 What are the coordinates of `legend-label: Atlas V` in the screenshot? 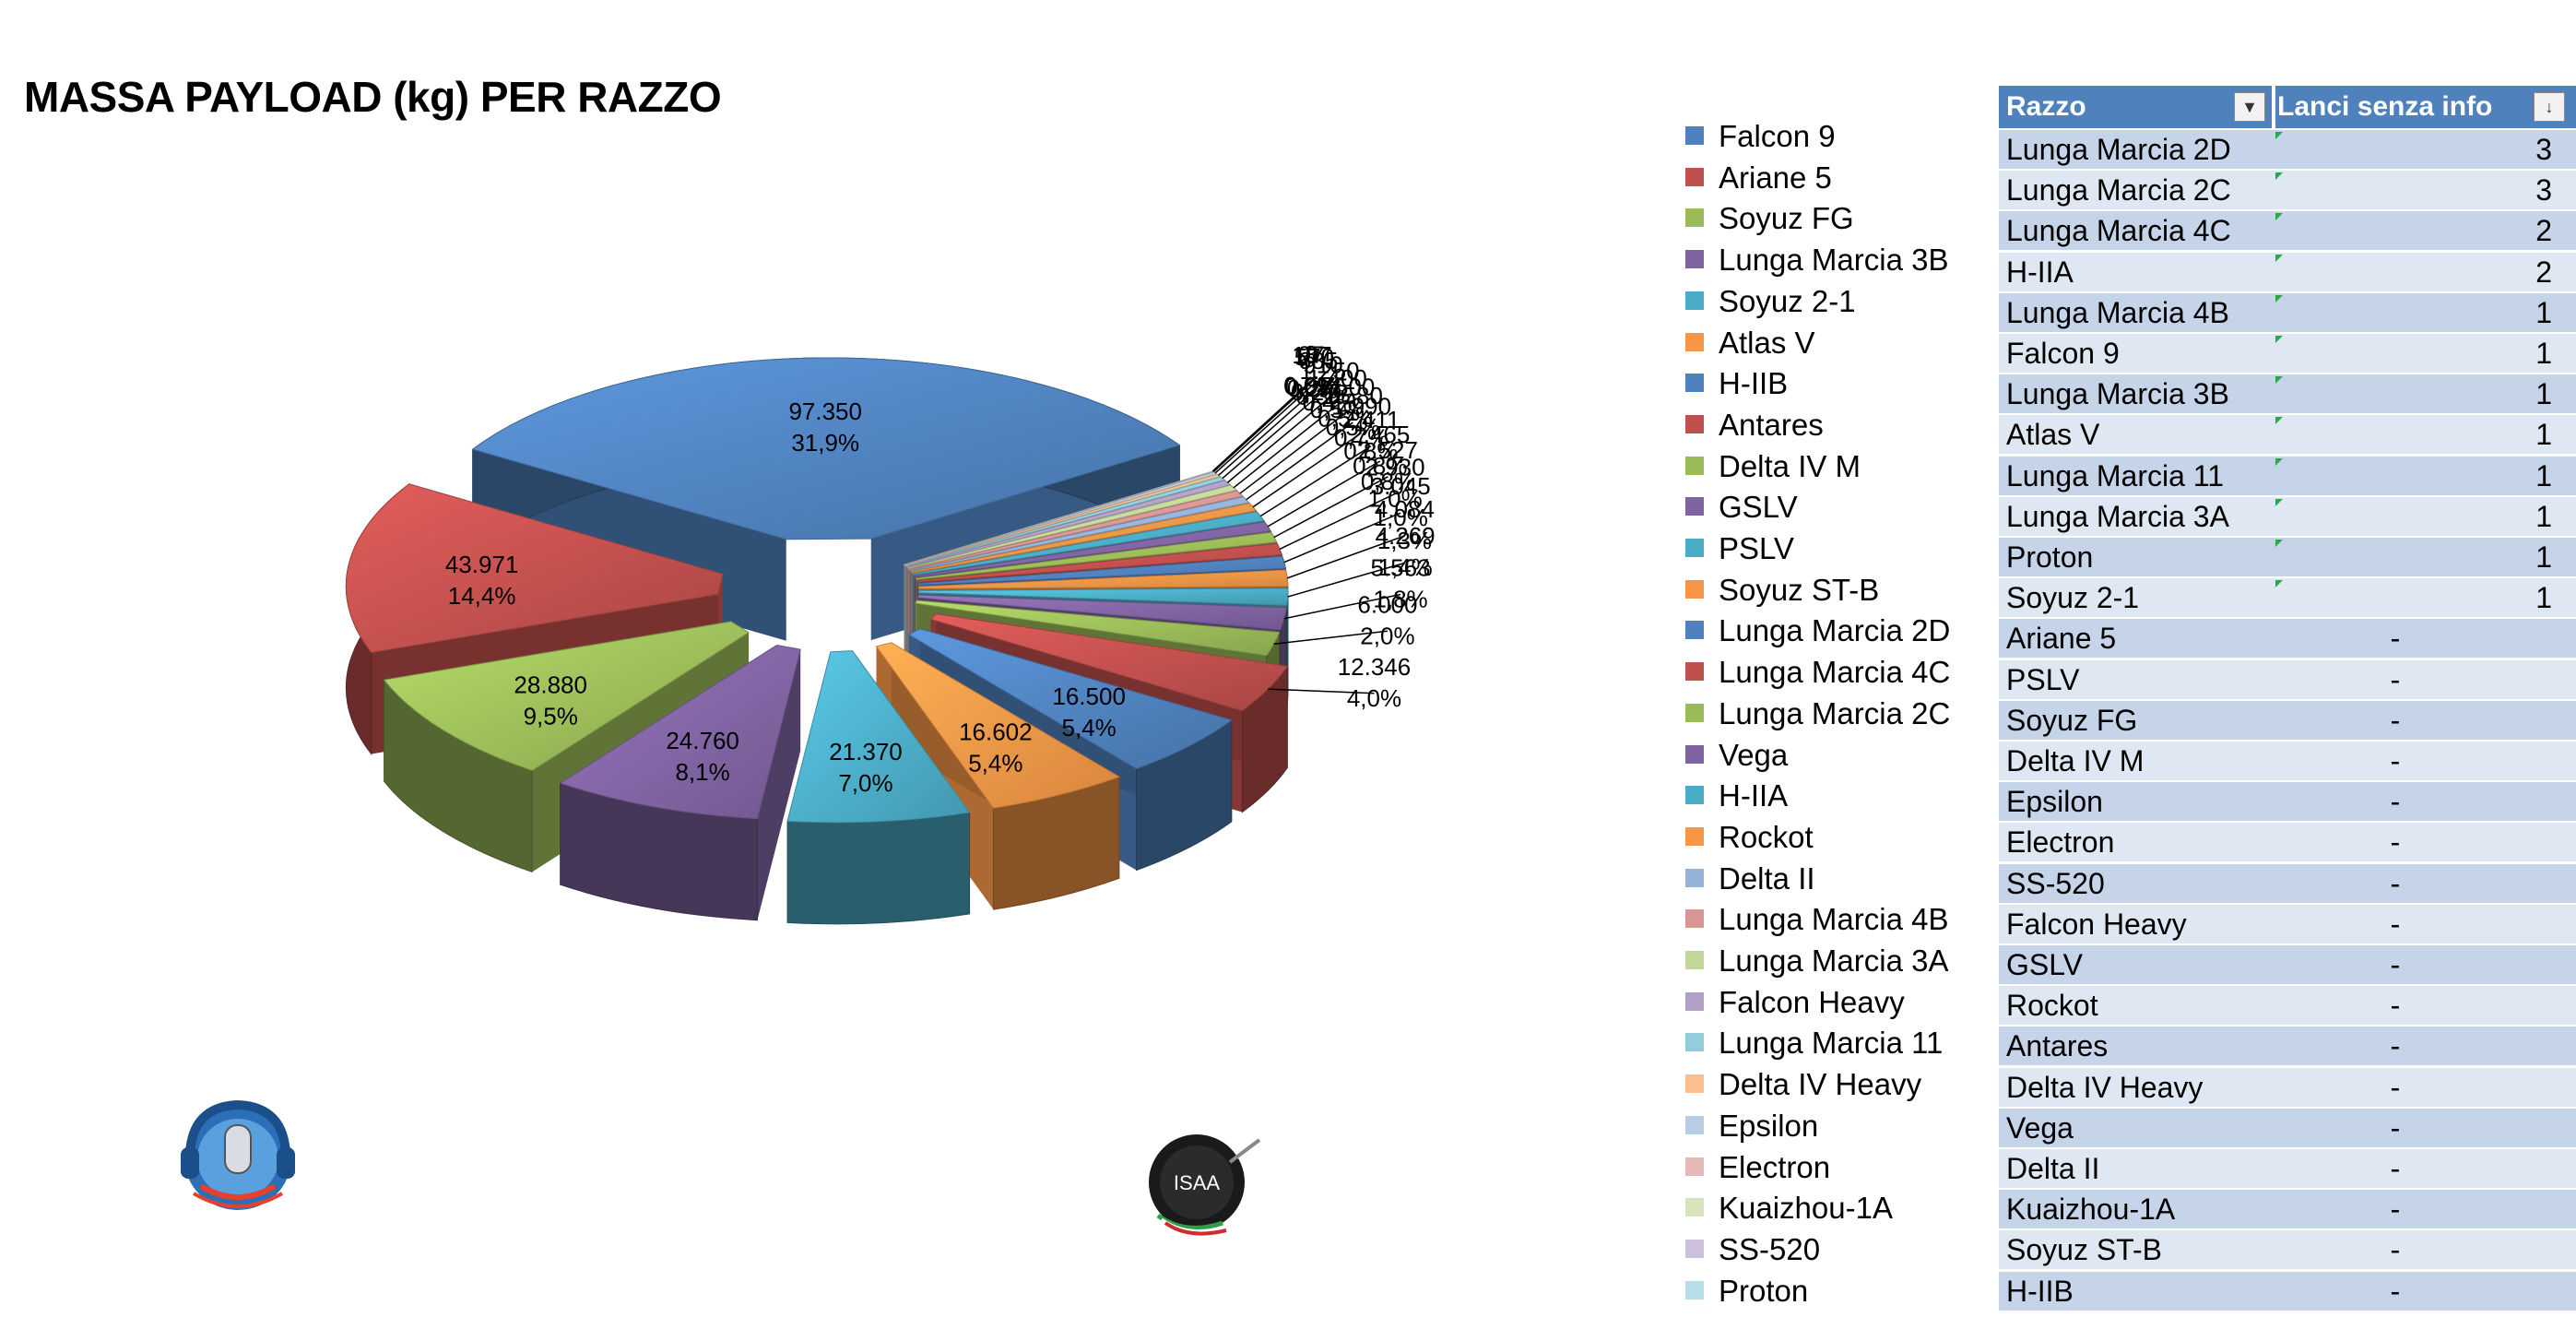 It's located at (1767, 342).